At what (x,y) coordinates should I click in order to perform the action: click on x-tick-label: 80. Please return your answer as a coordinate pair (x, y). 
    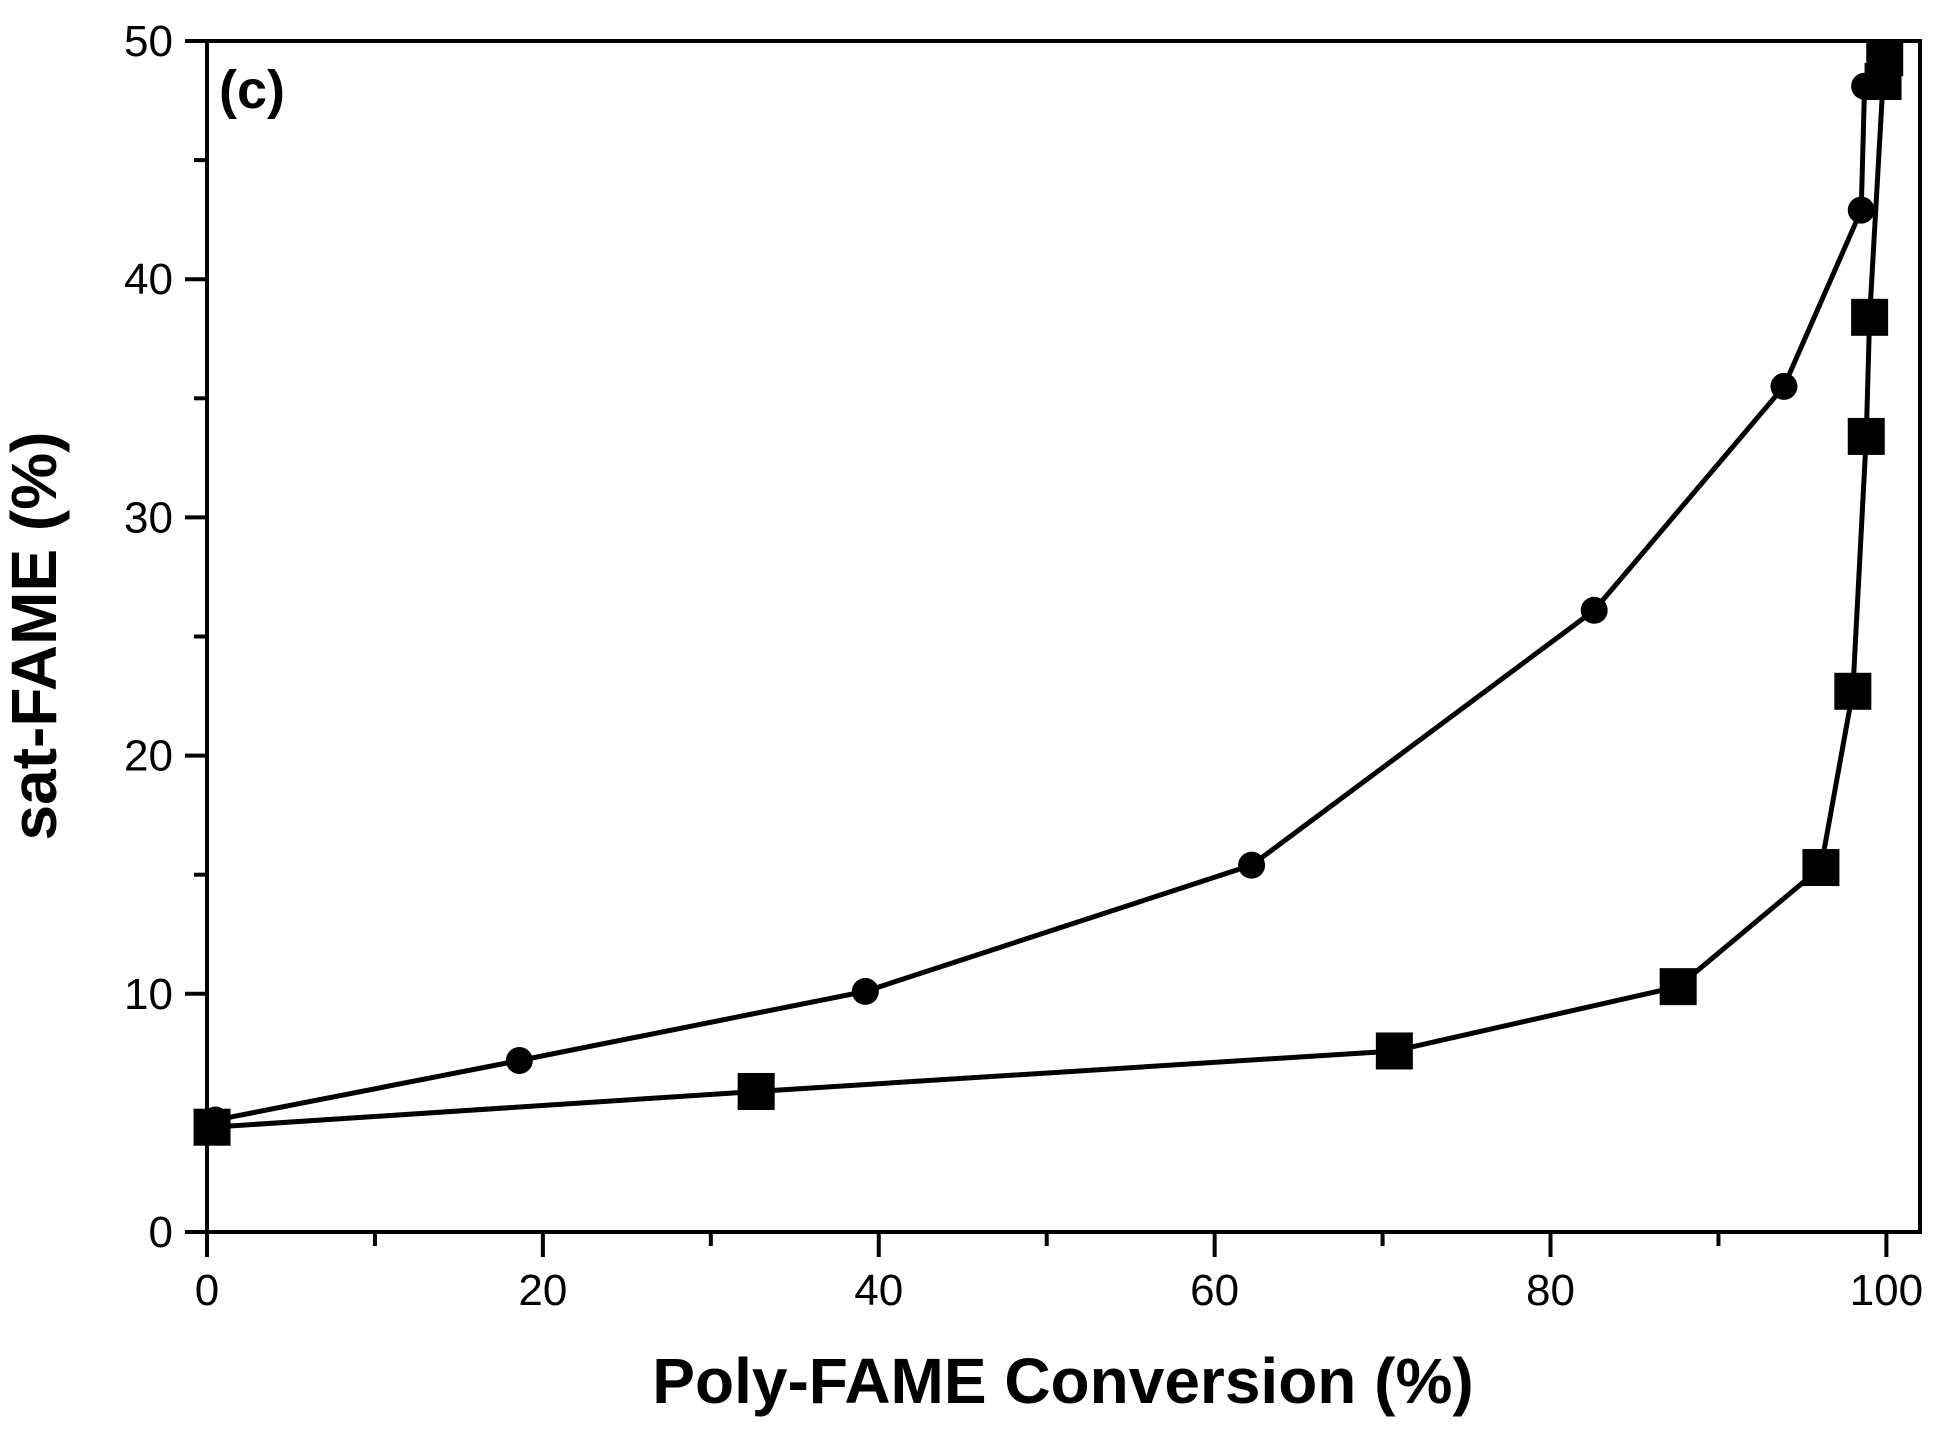
    Looking at the image, I should click on (1550, 1290).